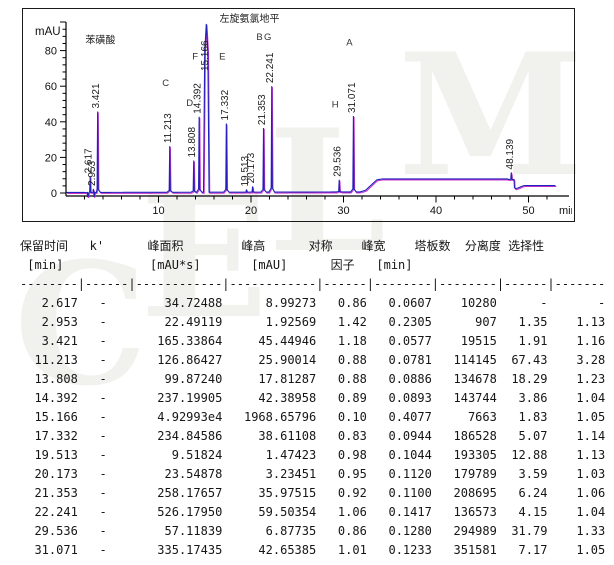  Describe the element at coordinates (54, 194) in the screenshot. I see `y-tick-label: 0` at that location.